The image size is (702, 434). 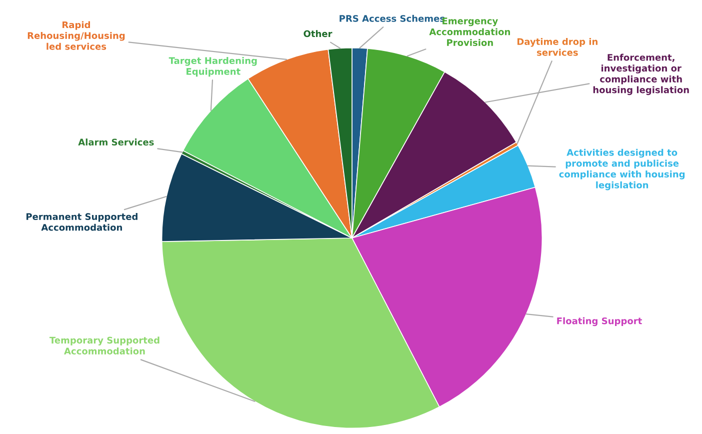 I want to click on slice-label: Rapid Rehousing/Housing led services, so click(x=76, y=35).